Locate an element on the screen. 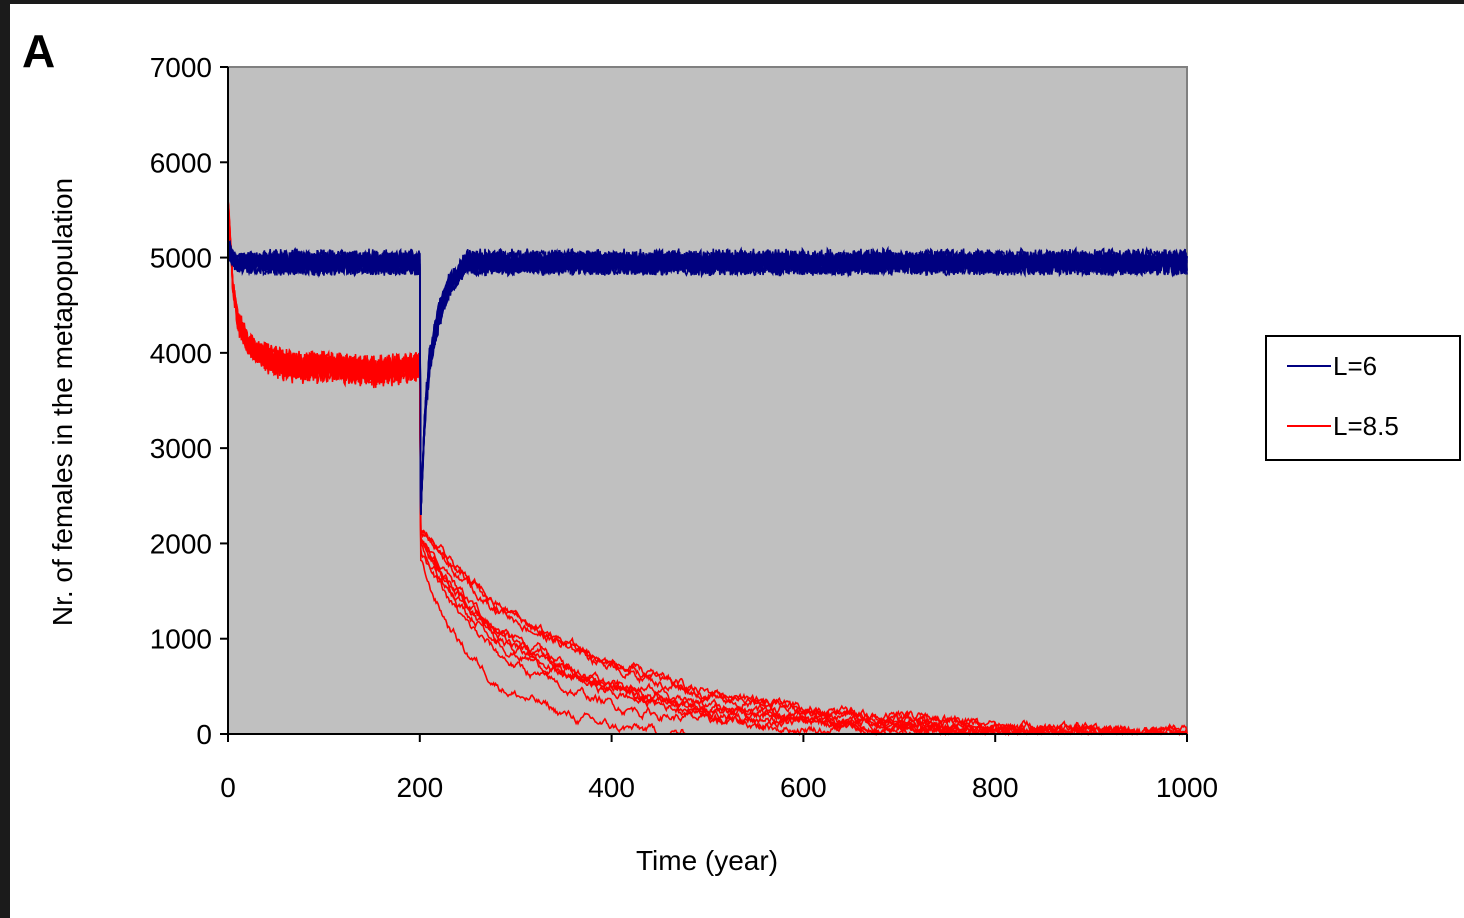 Image resolution: width=1464 pixels, height=918 pixels. legend-swatch-l85 is located at coordinates (1309, 426).